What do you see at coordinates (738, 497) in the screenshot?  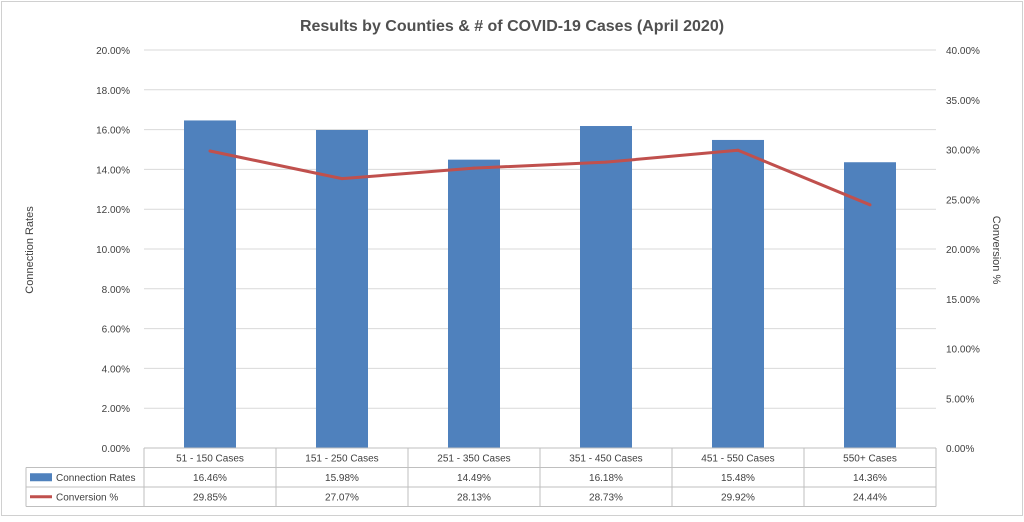 I see `data-label: 29.92%` at bounding box center [738, 497].